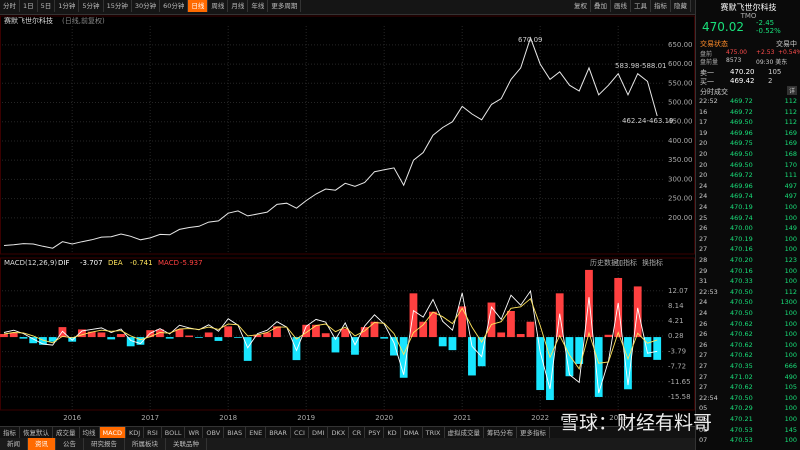  What do you see at coordinates (465, 433) in the screenshot?
I see `indicator-tab: 虚拟成交量` at bounding box center [465, 433].